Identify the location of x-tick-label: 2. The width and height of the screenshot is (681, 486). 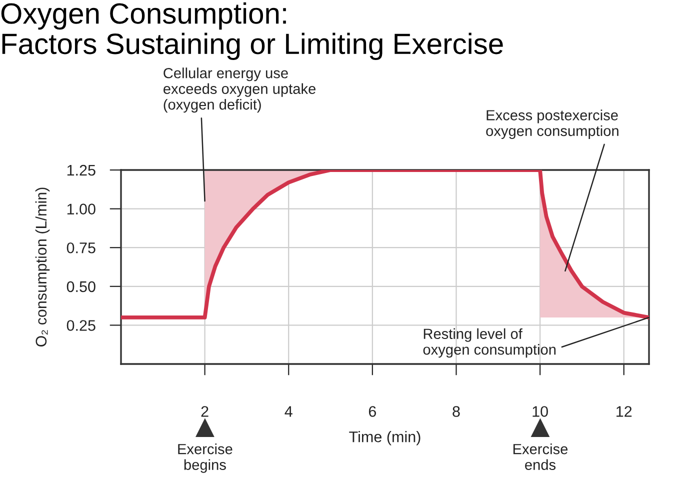
(204, 411).